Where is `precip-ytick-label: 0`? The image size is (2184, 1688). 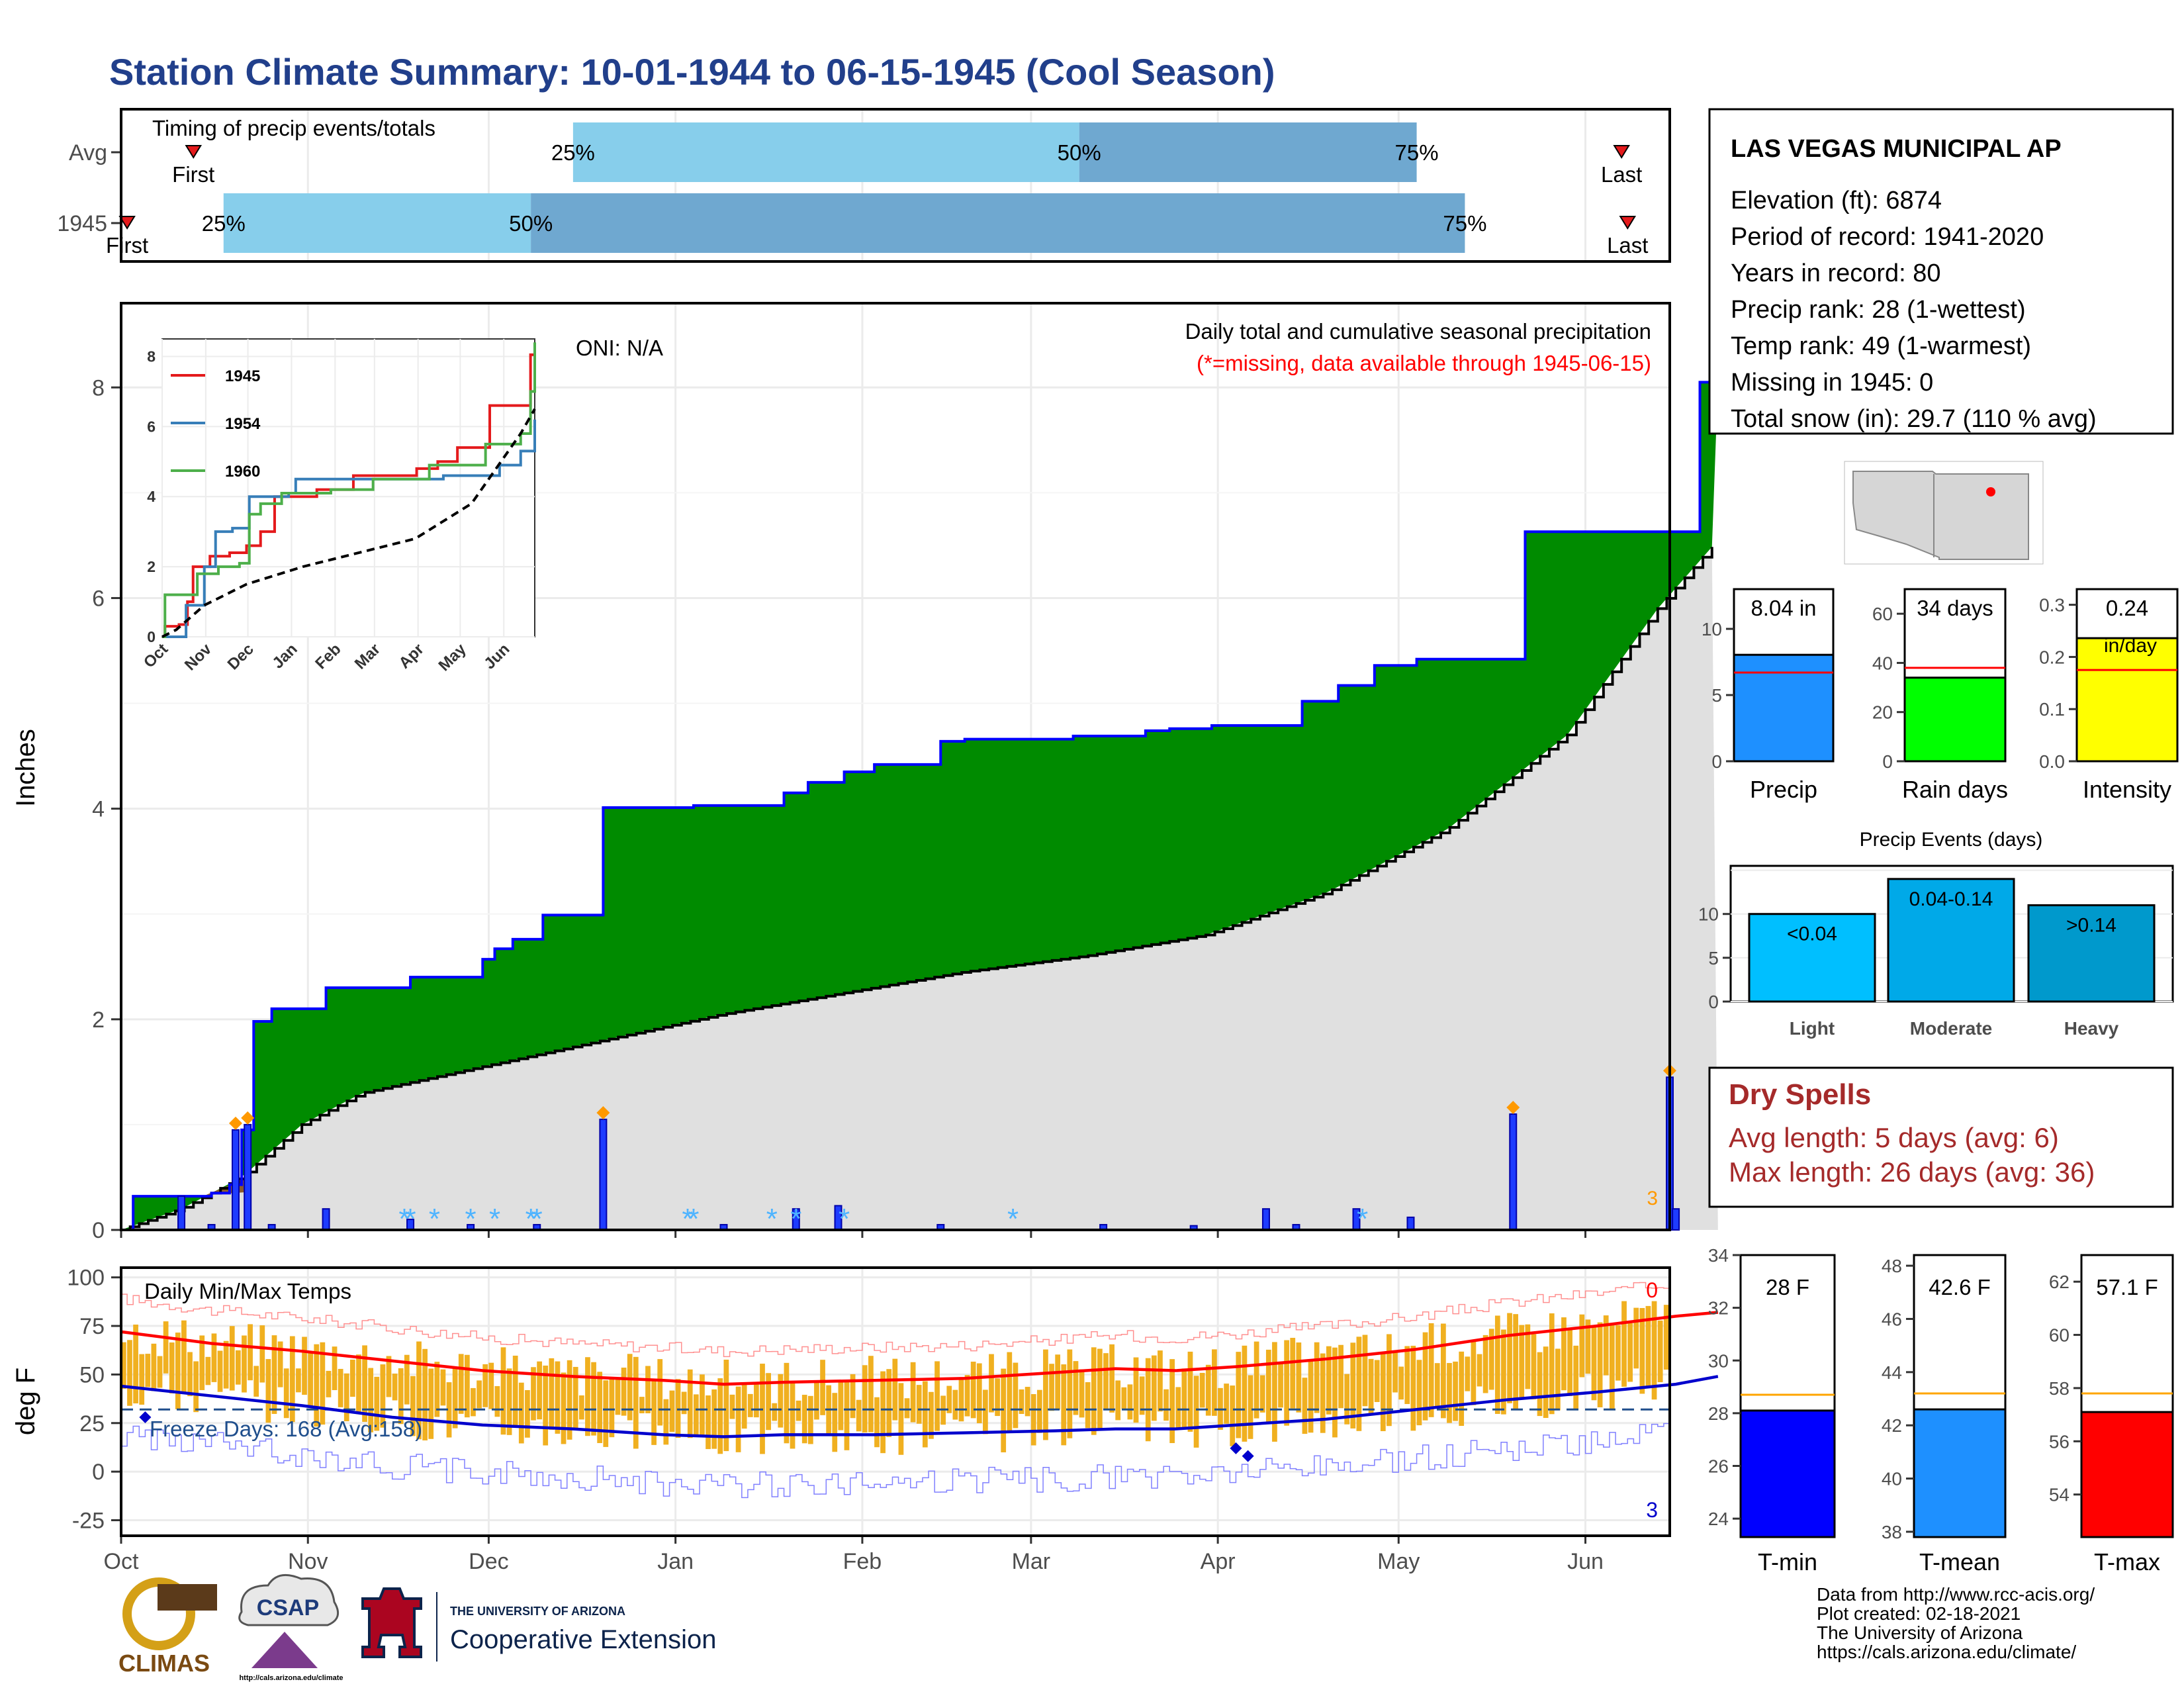
precip-ytick-label: 0 is located at coordinates (98, 1230).